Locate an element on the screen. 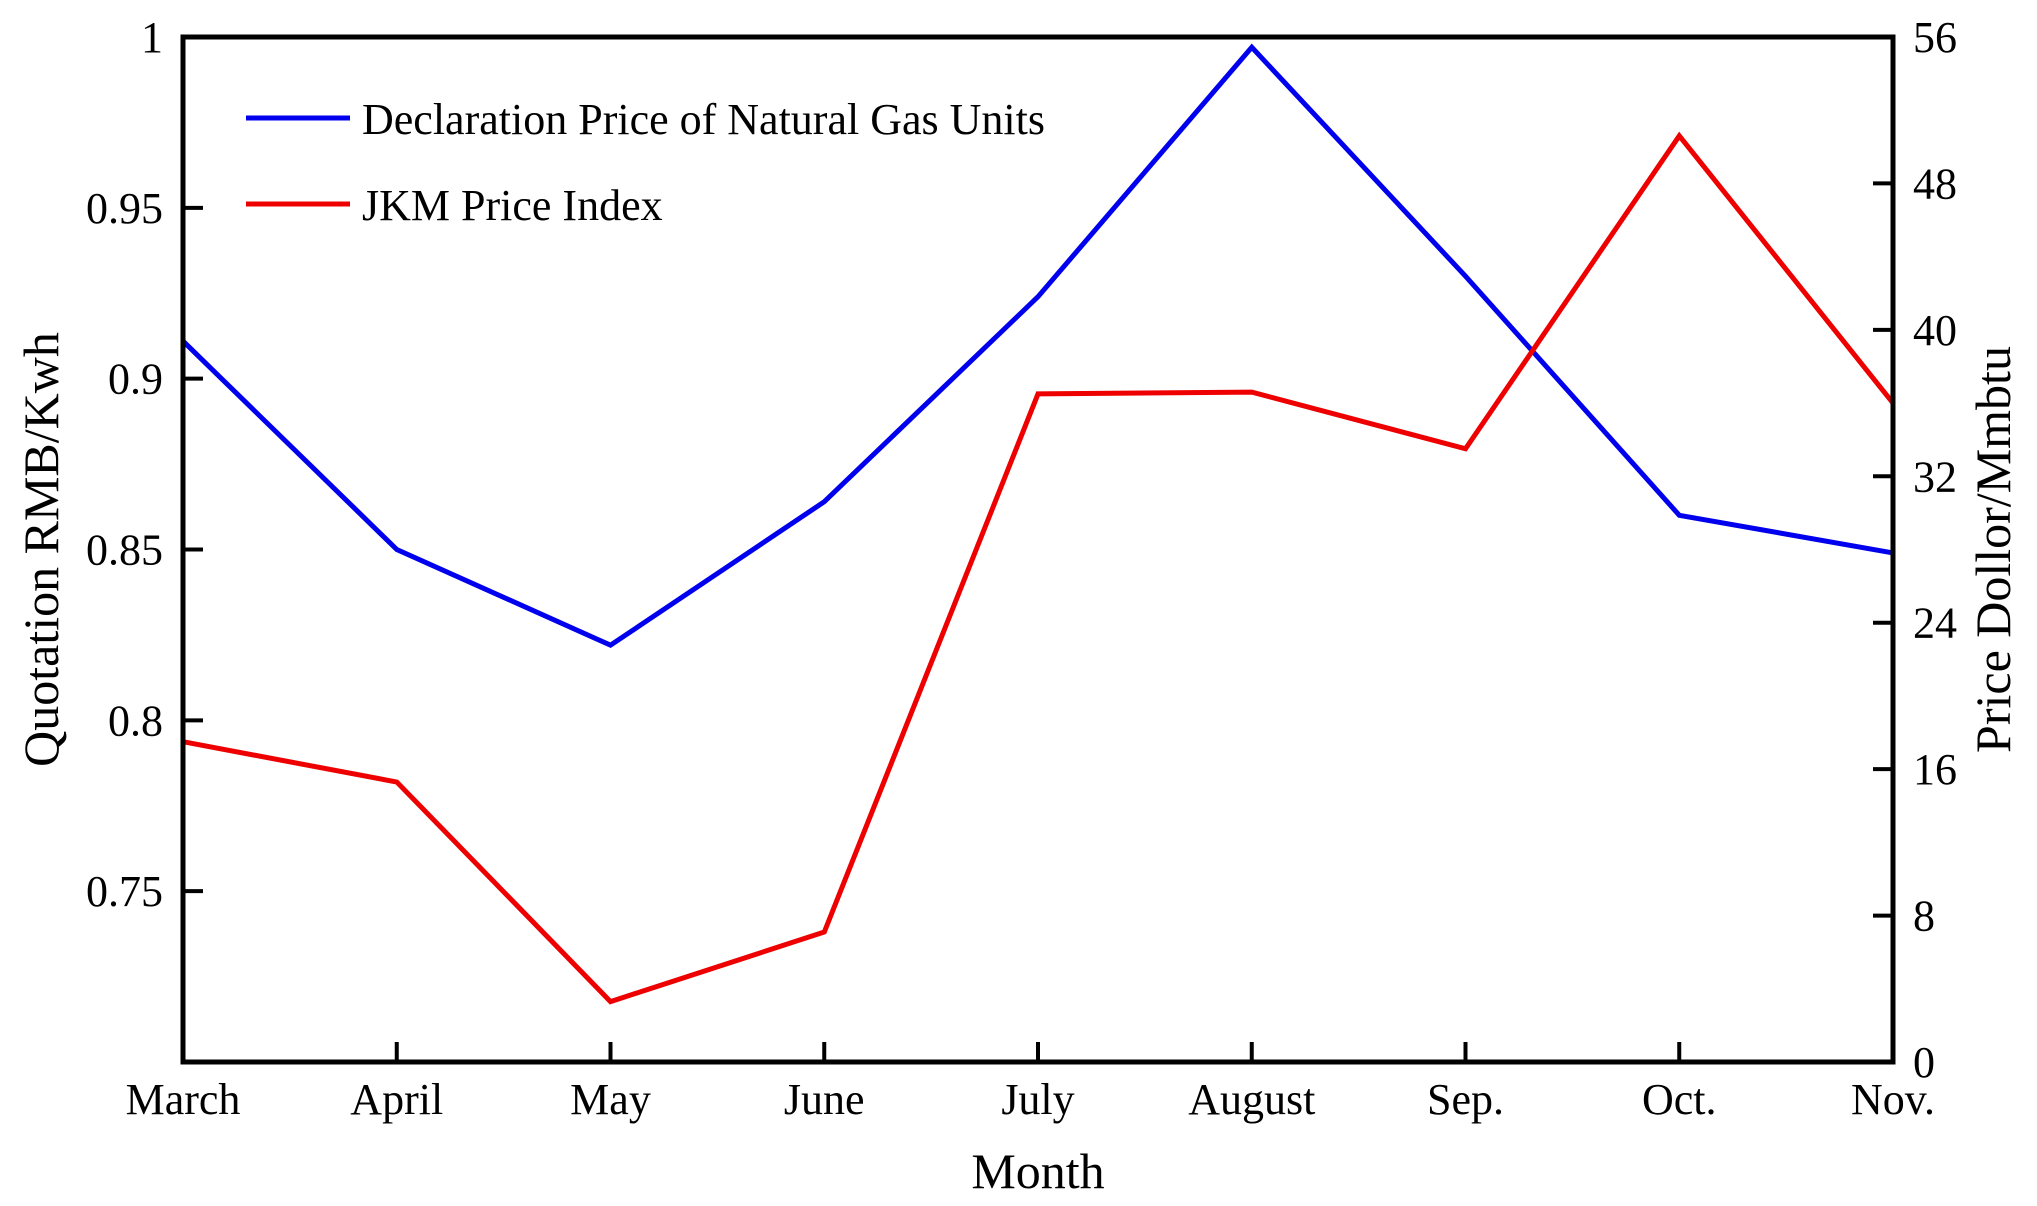  y-right-tick-label: 40 is located at coordinates (1935, 330).